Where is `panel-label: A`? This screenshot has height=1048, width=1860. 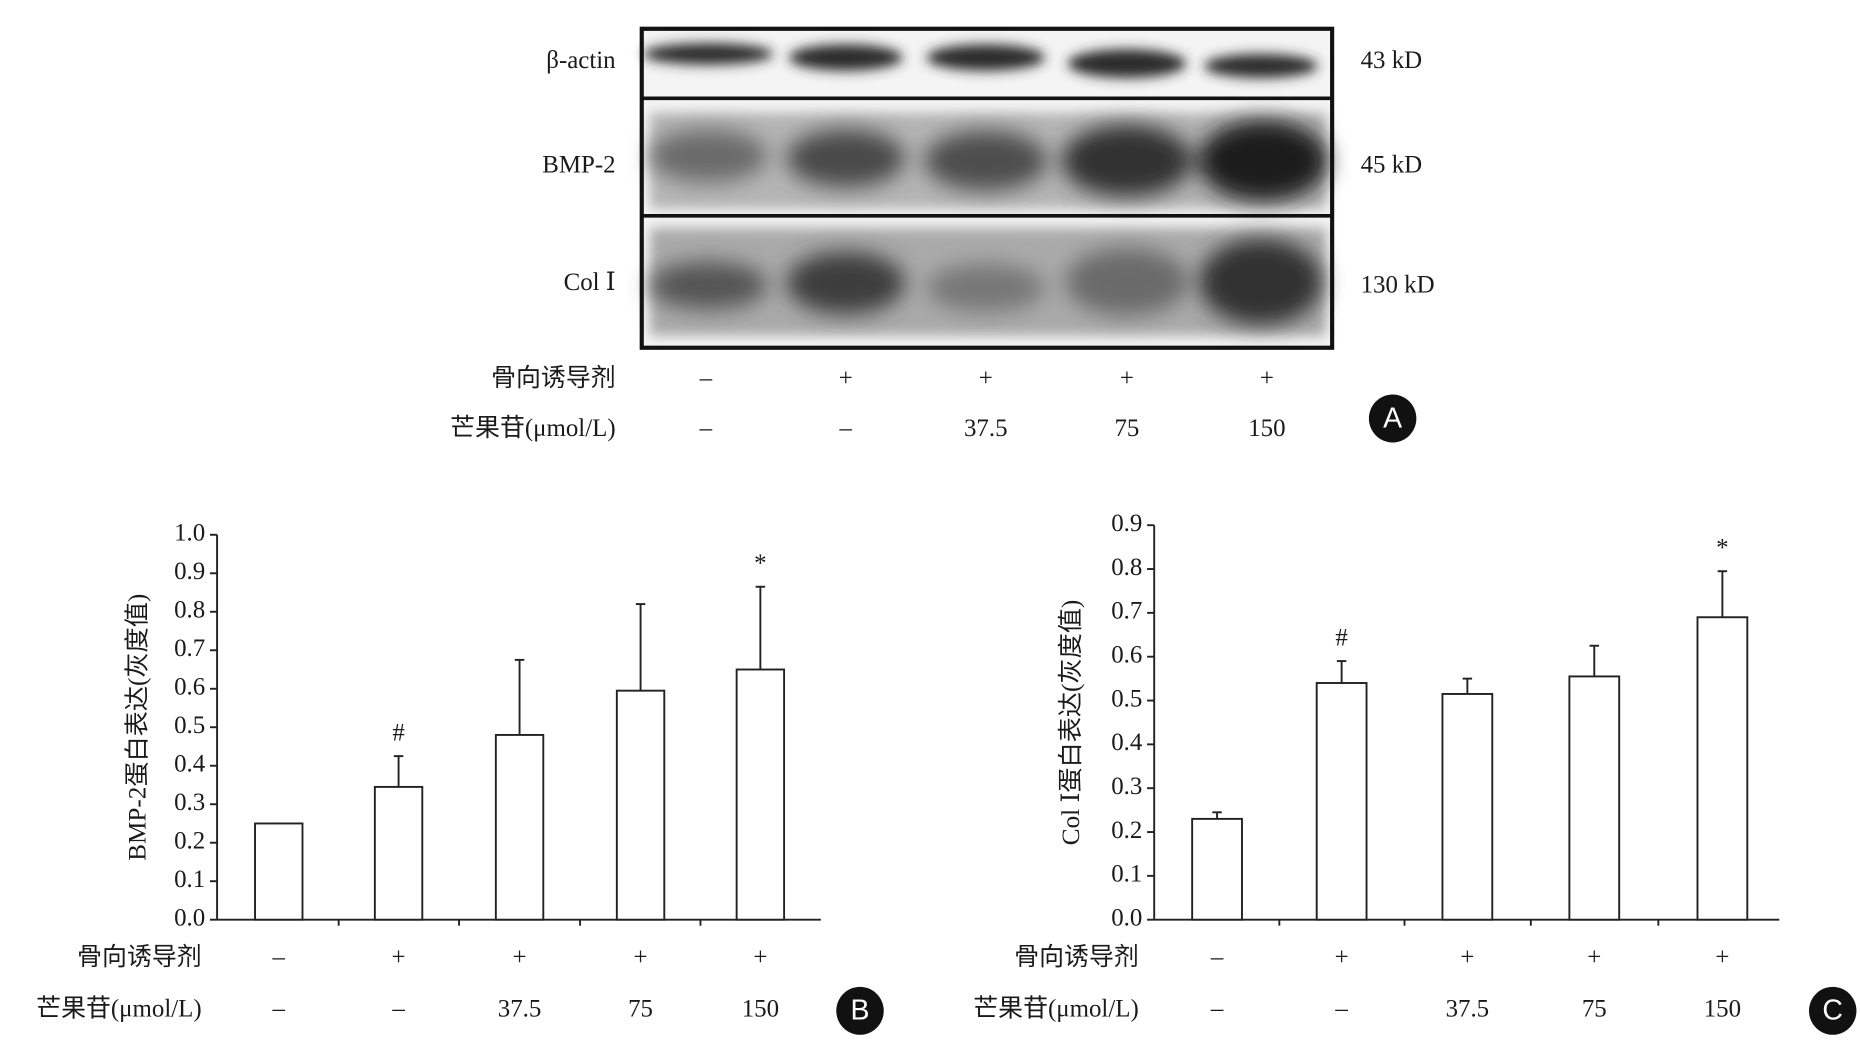
panel-label: A is located at coordinates (1393, 418).